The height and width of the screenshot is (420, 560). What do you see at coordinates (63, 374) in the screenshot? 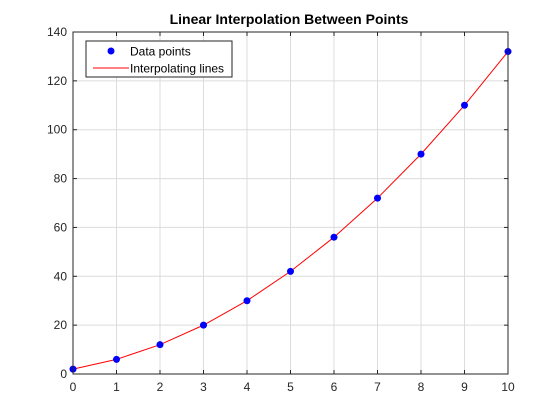
I see `y-tick-label: 0` at bounding box center [63, 374].